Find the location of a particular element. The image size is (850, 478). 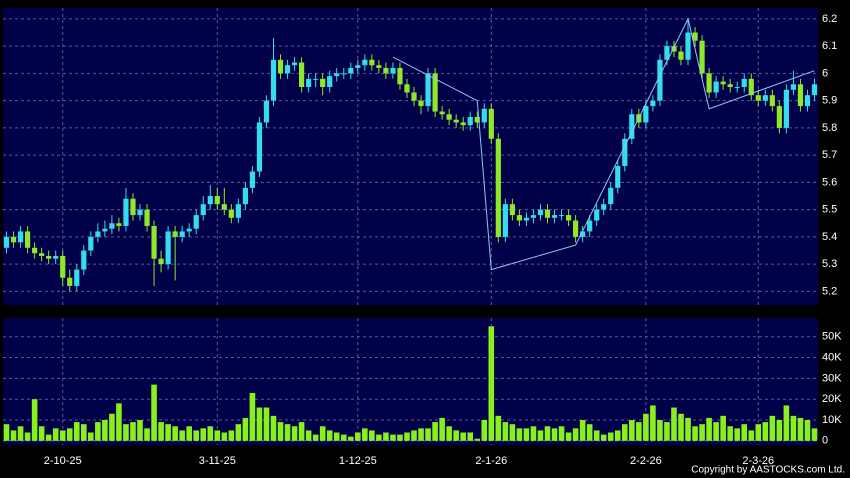

y-tick-label: 5.7 is located at coordinates (829, 155).